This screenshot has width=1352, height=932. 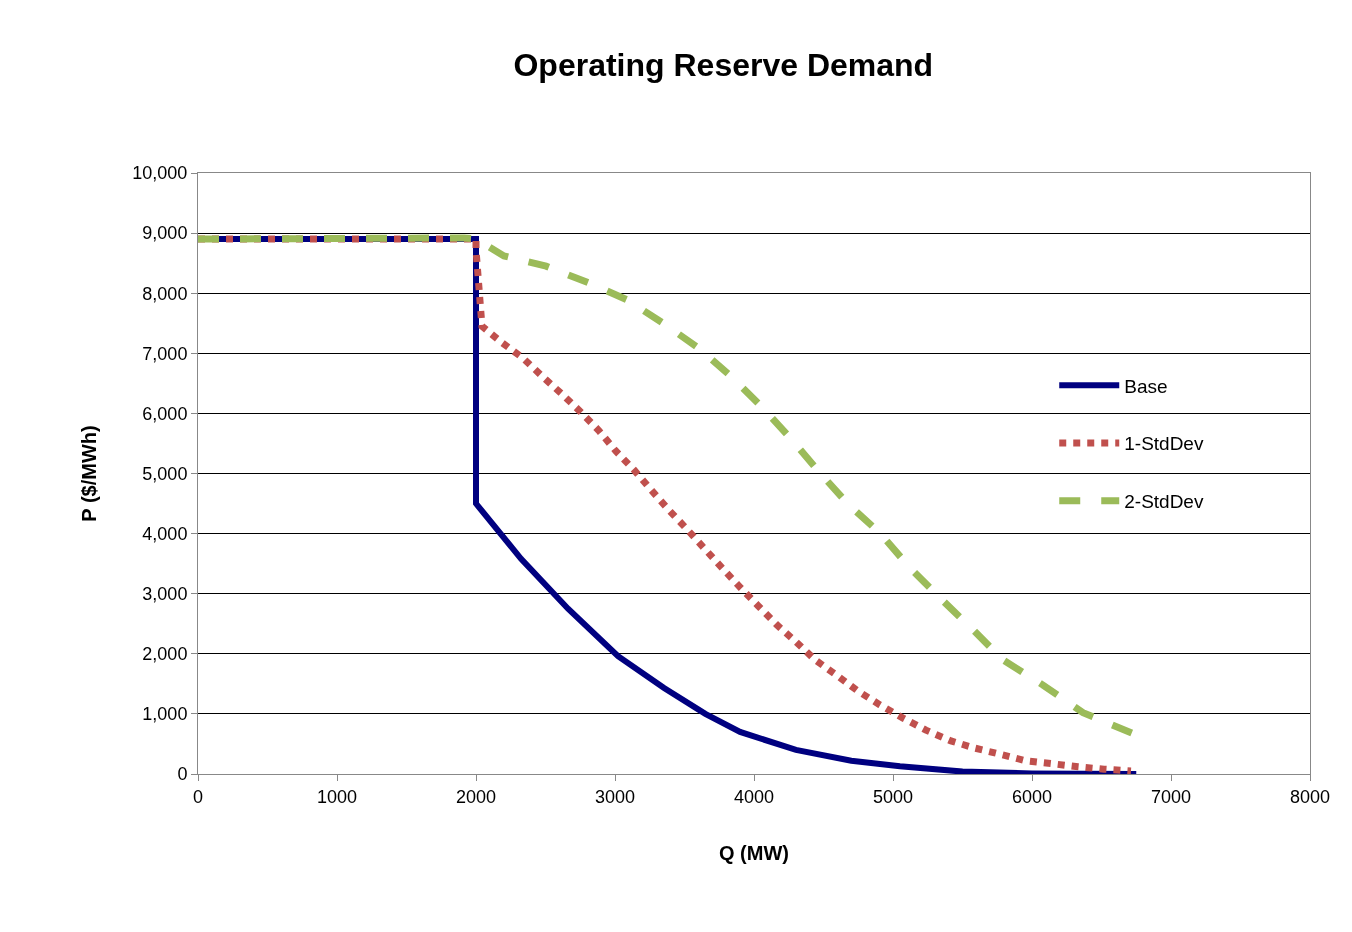 I want to click on x-tick-label: 0, so click(x=198, y=796).